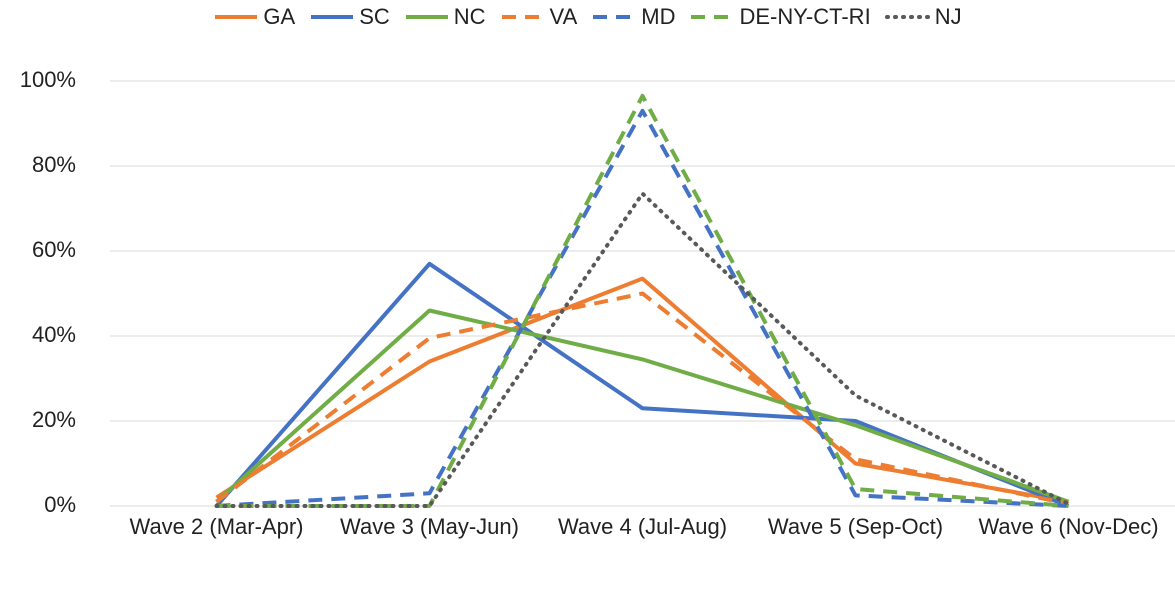  What do you see at coordinates (279, 16) in the screenshot?
I see `legend-label: GA` at bounding box center [279, 16].